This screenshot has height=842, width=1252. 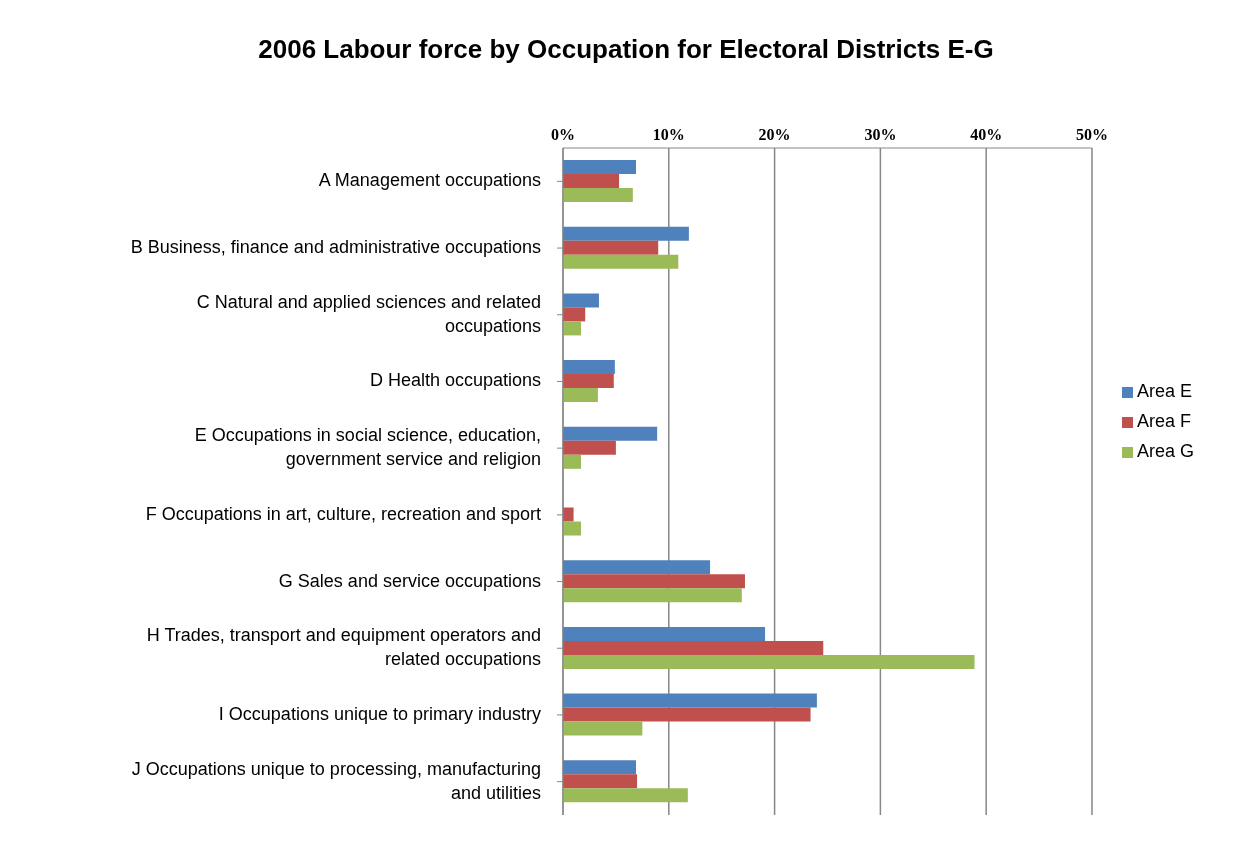 I want to click on legend-label: Area G, so click(x=1165, y=451).